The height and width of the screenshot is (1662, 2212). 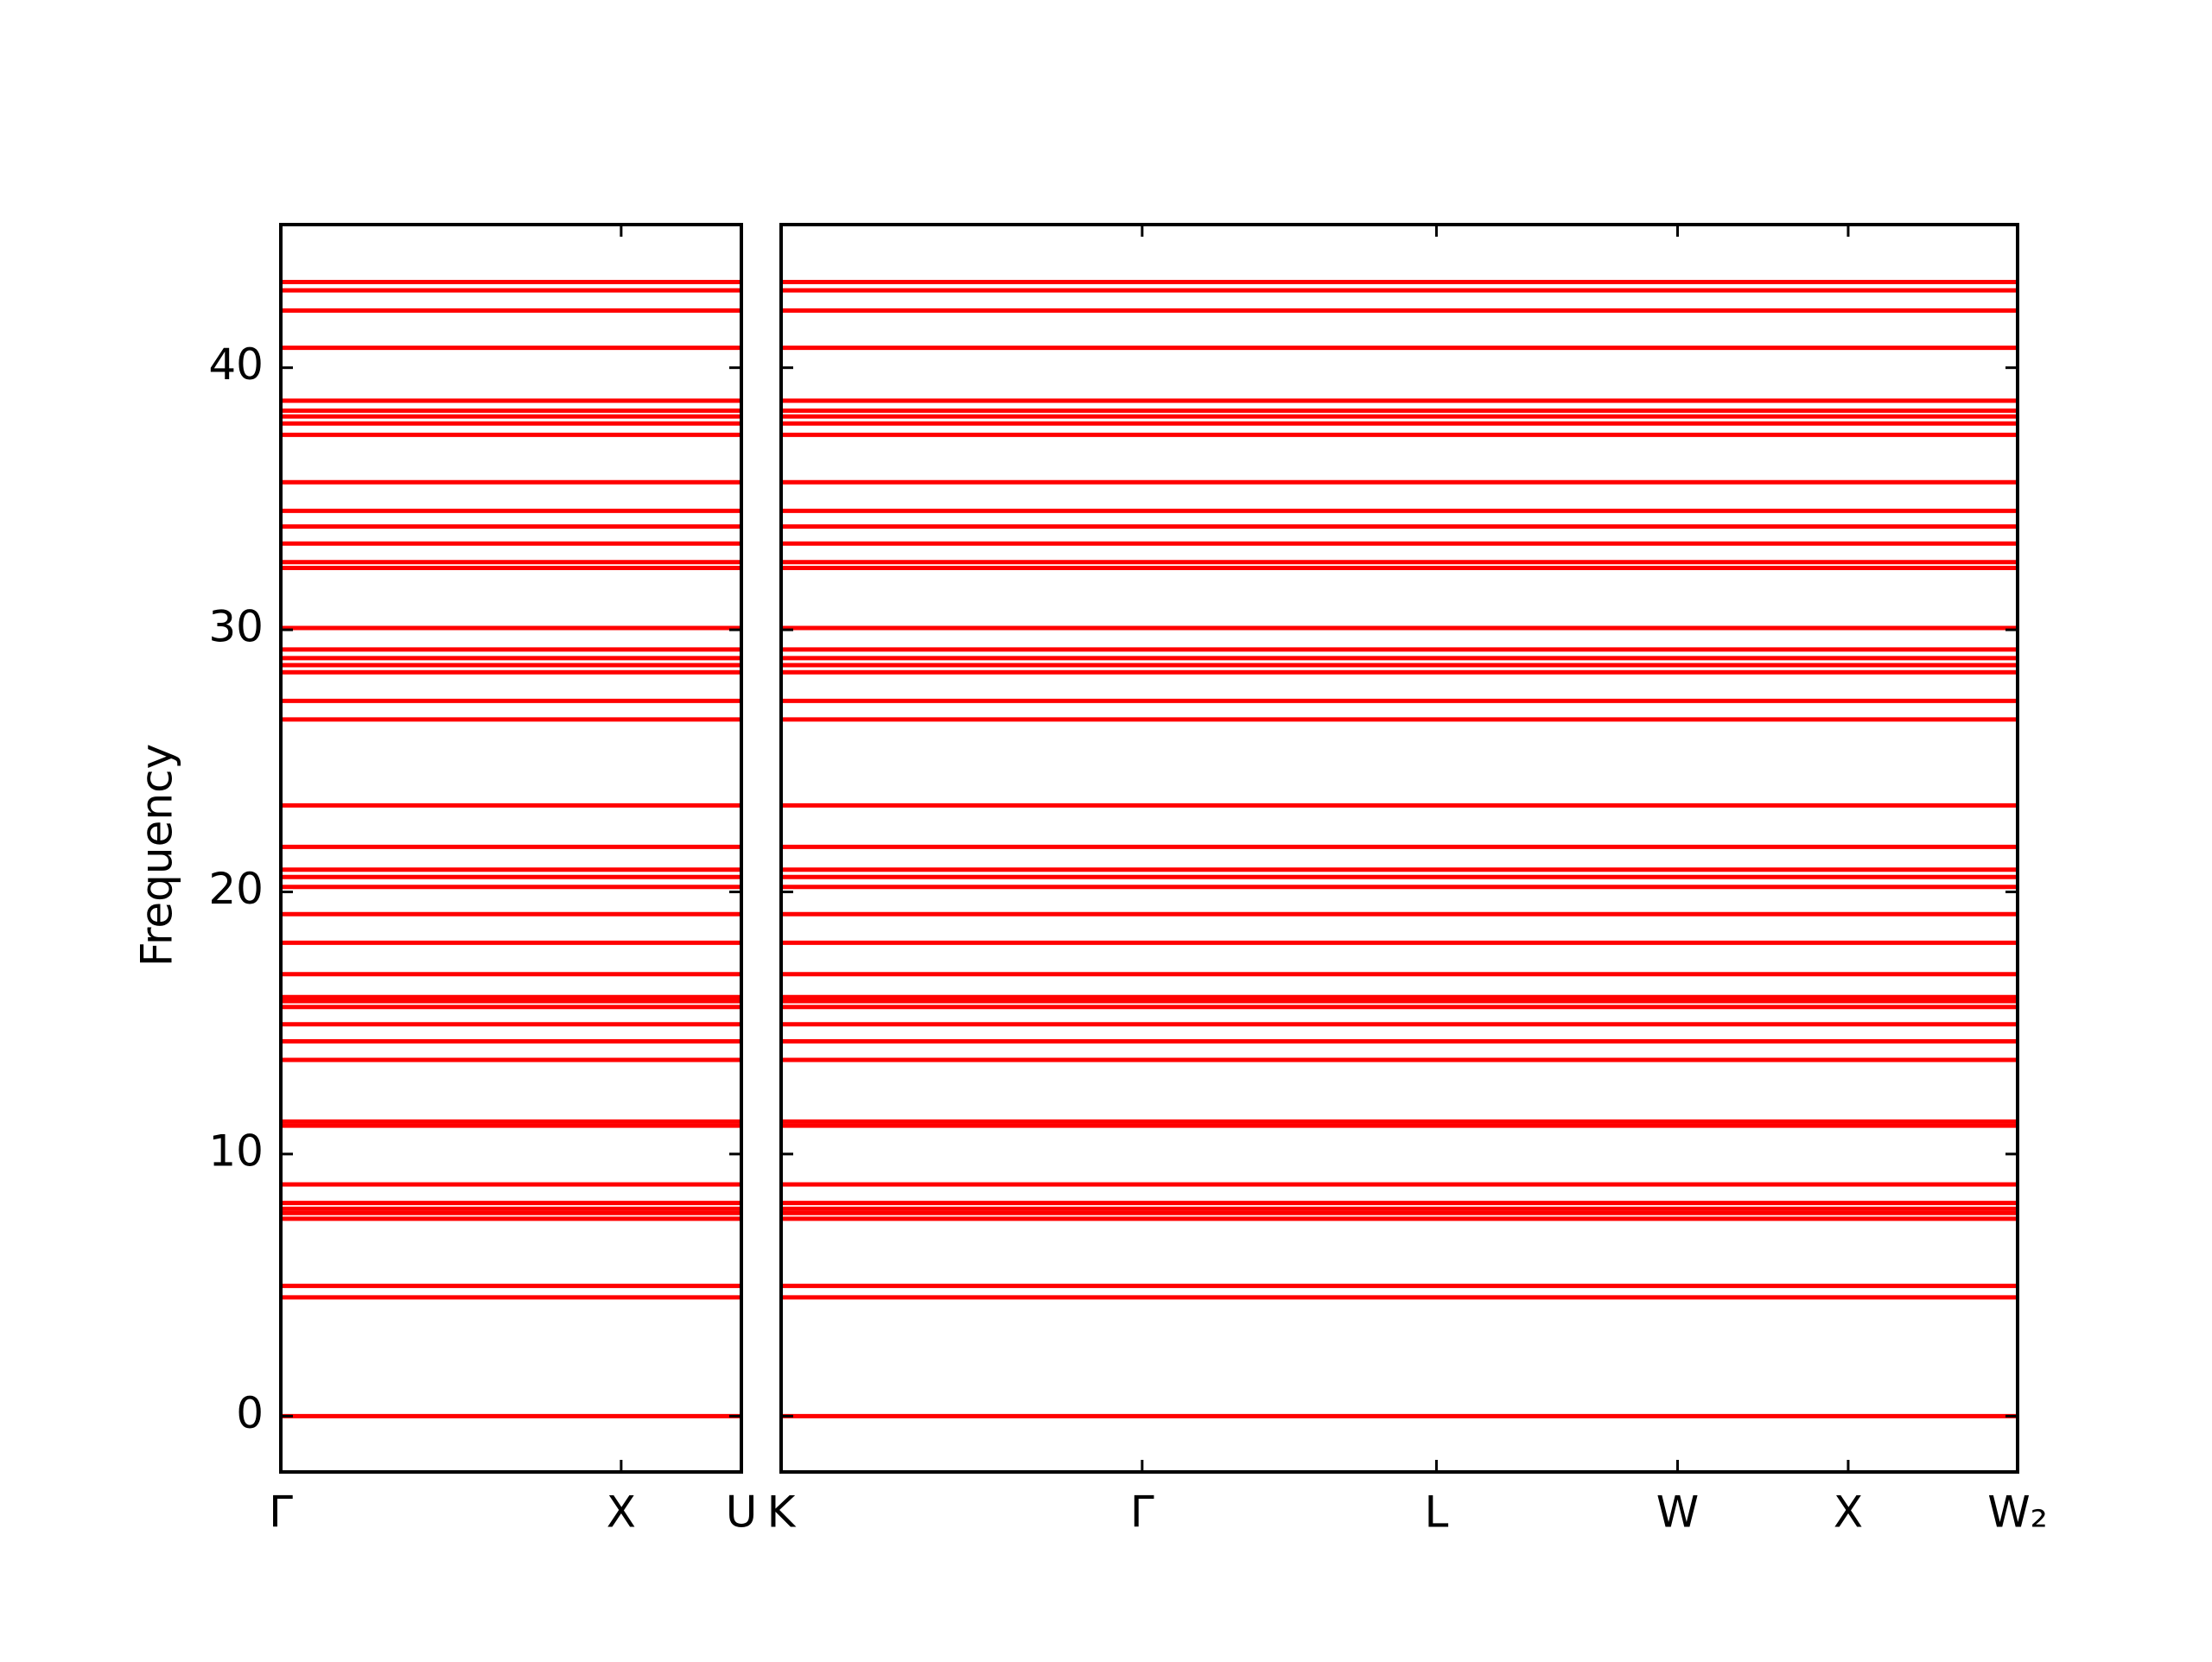 What do you see at coordinates (236, 627) in the screenshot?
I see `y-tick-label: 30` at bounding box center [236, 627].